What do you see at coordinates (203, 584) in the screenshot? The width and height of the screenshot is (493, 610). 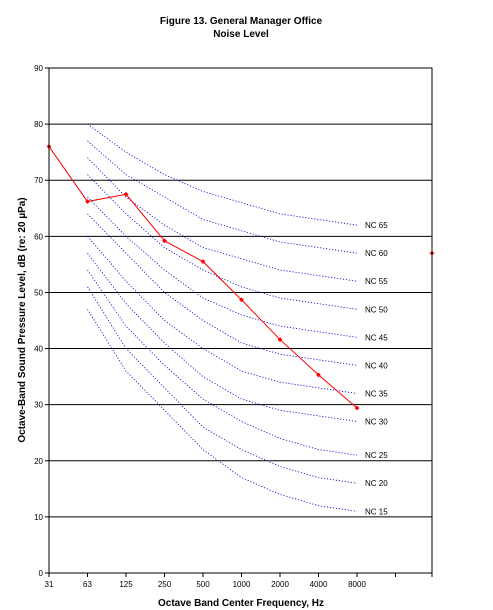 I see `x-tick-label: 500` at bounding box center [203, 584].